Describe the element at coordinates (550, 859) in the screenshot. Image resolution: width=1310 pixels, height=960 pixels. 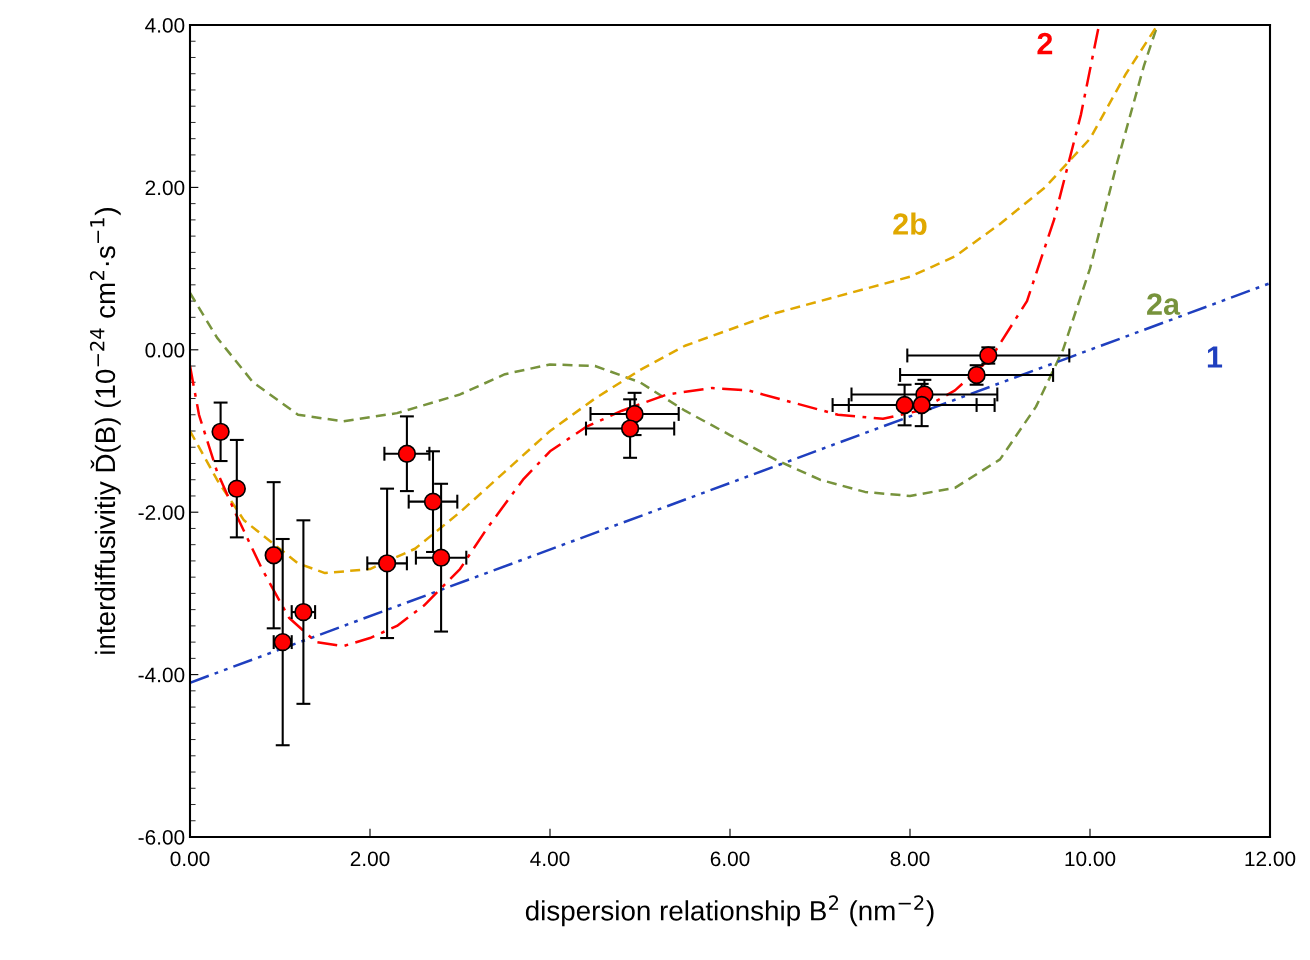
I see `x-tick-label: 4.00` at that location.